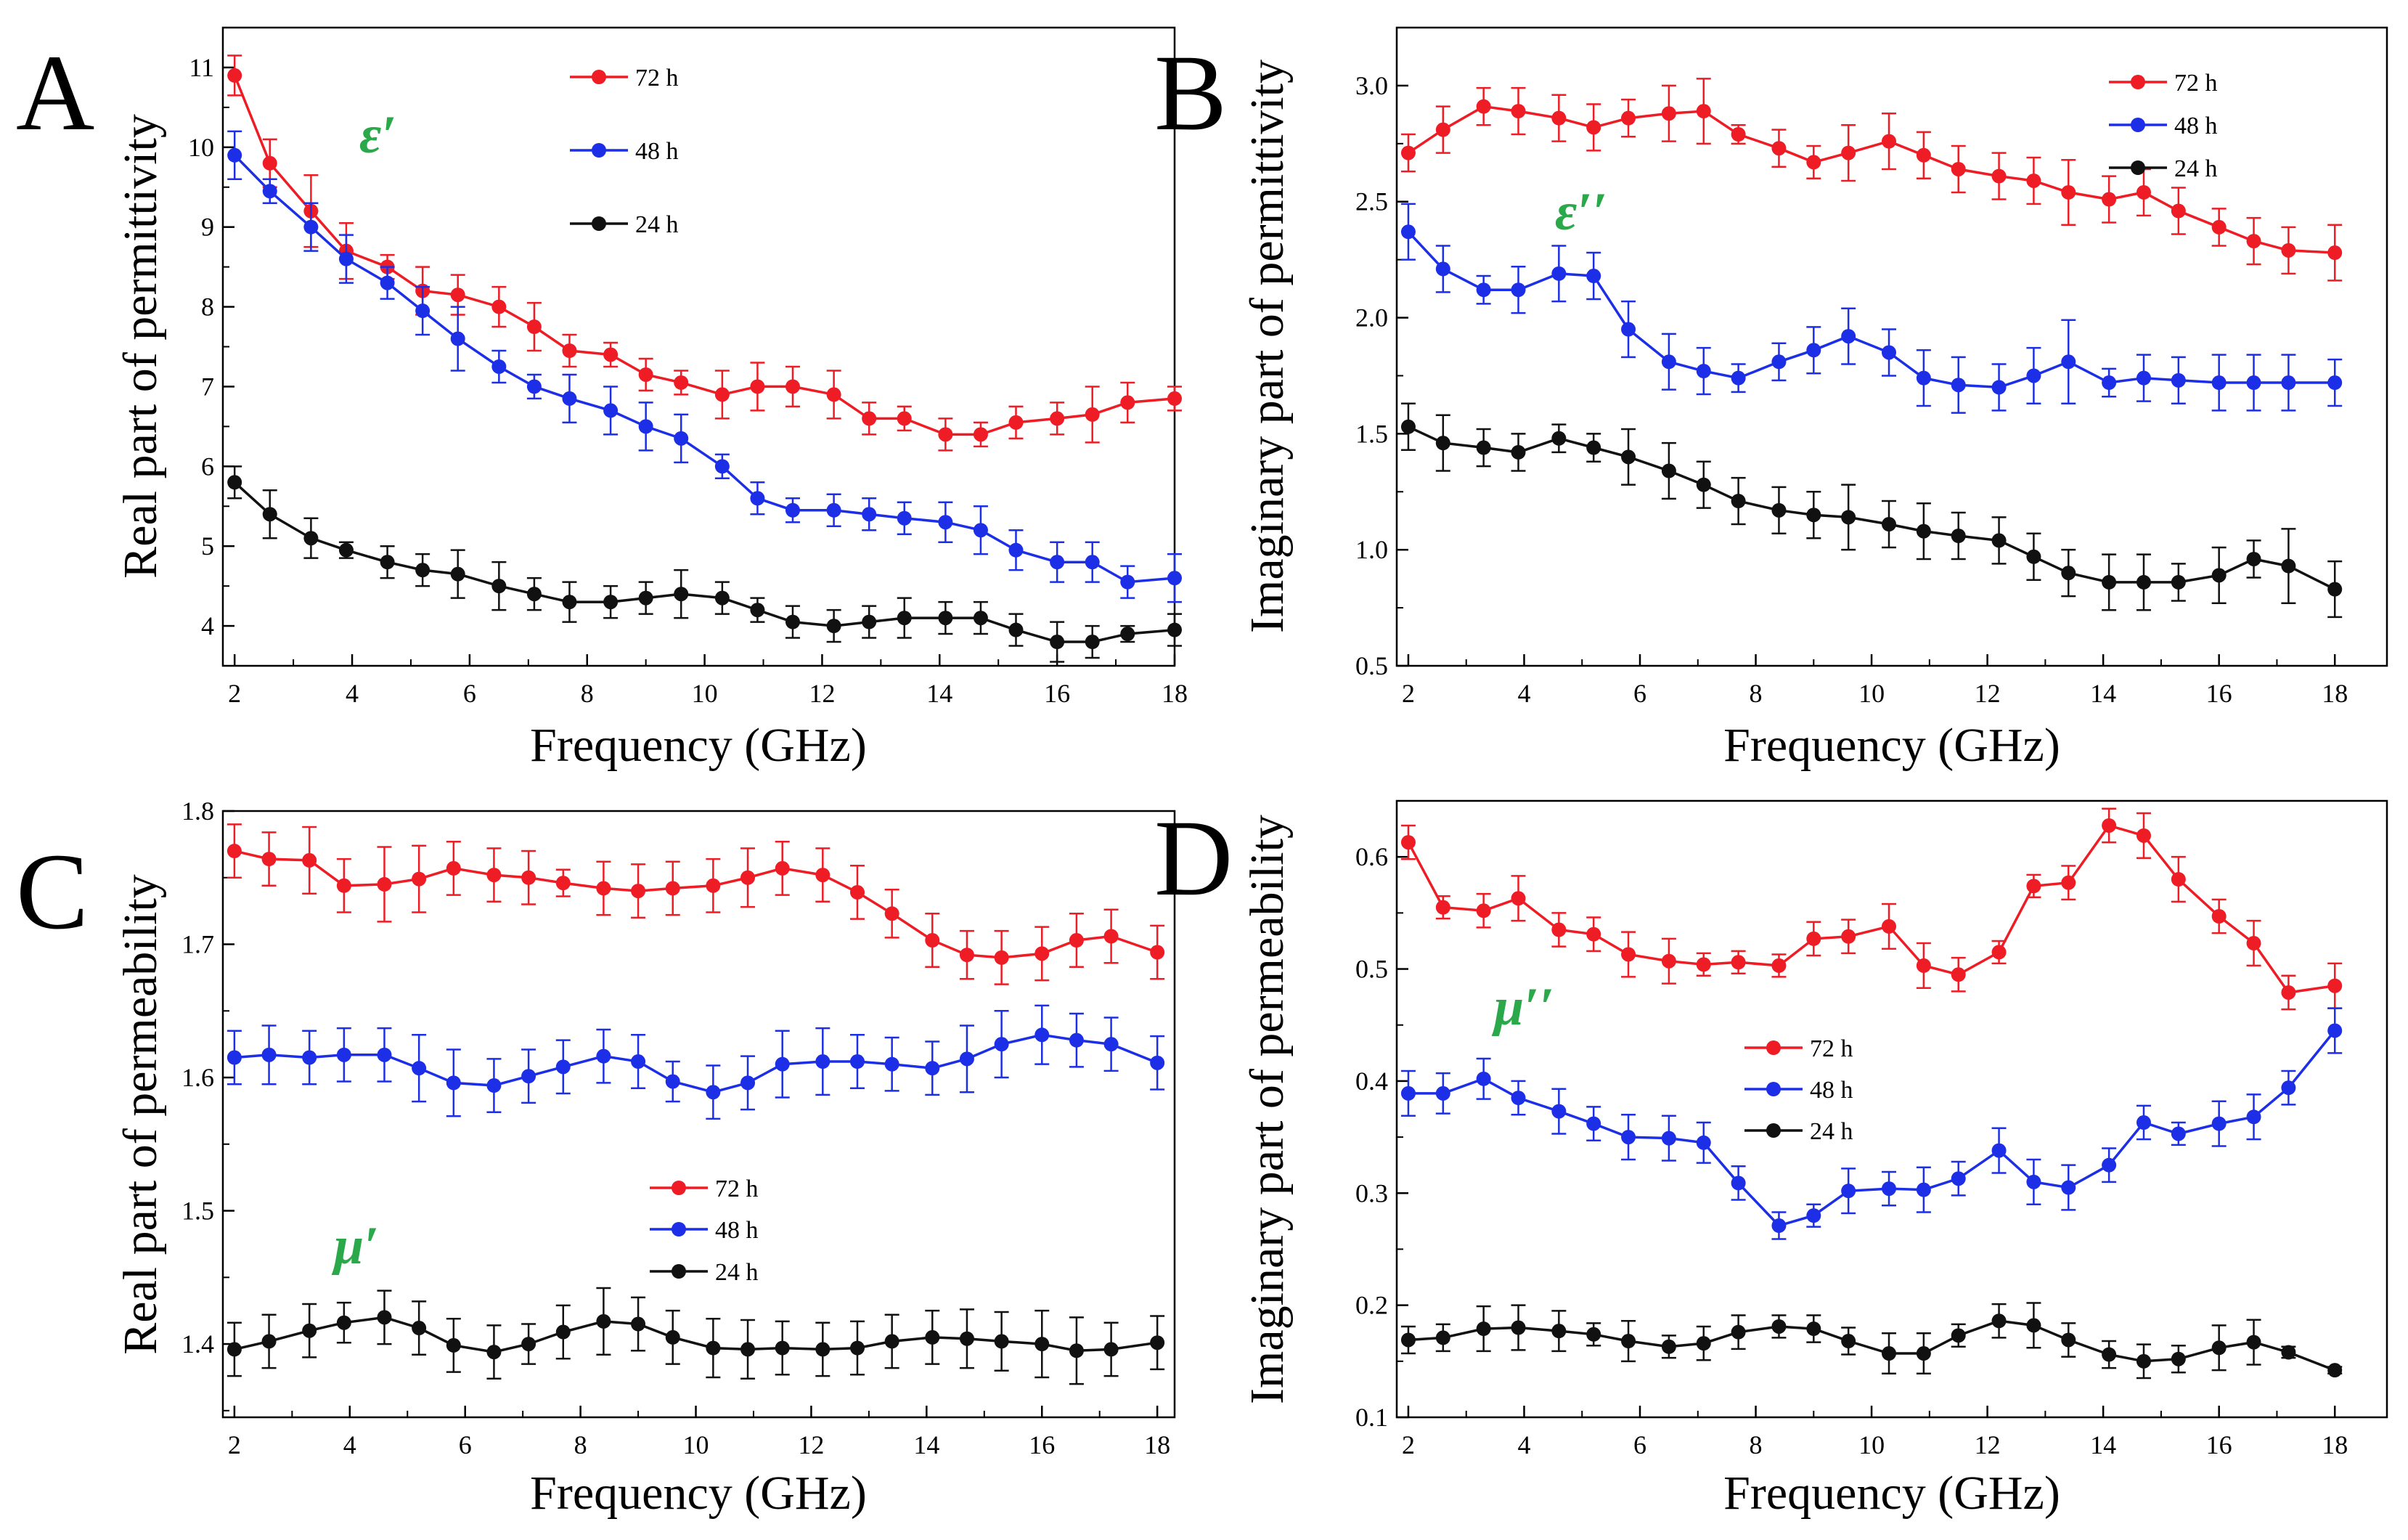  Describe the element at coordinates (1371, 433) in the screenshot. I see `y-tick-label: 1.5` at that location.